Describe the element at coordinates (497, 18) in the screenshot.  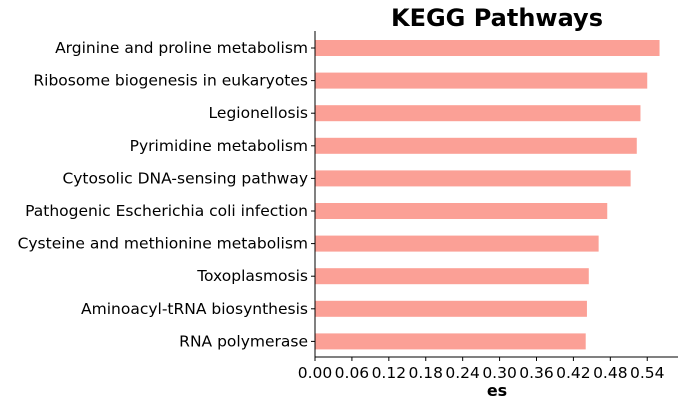
I see `chart-title: KEGG Pathways` at that location.